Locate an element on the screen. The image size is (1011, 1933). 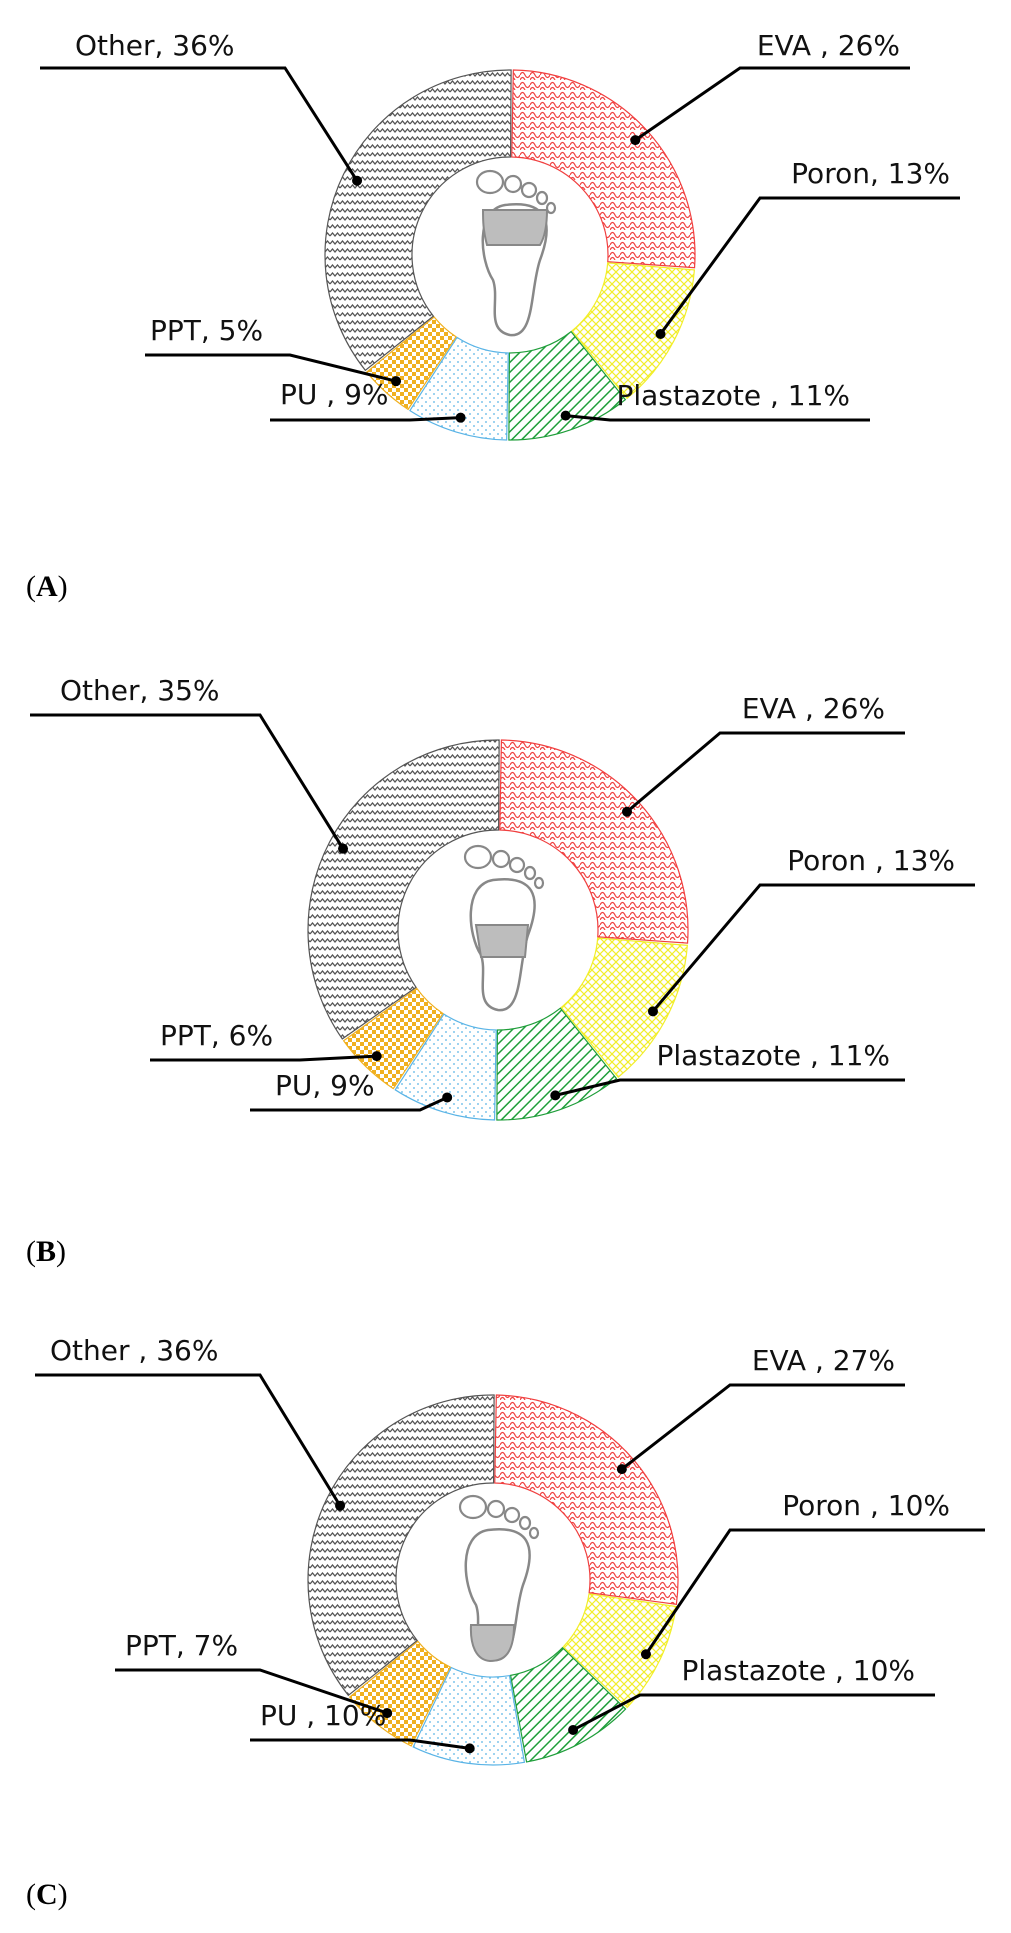
slices-a is located at coordinates (510, 255).